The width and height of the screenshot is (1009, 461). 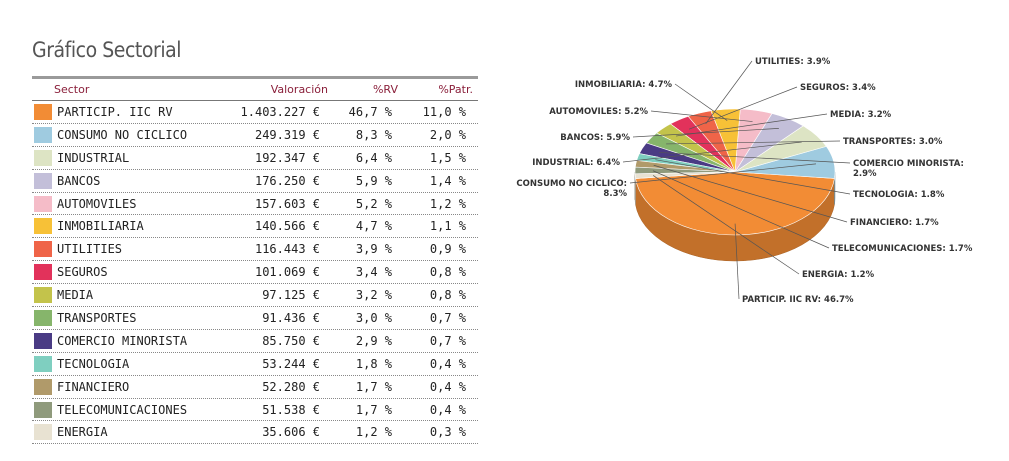 What do you see at coordinates (255, 77) in the screenshot?
I see `header-rule` at bounding box center [255, 77].